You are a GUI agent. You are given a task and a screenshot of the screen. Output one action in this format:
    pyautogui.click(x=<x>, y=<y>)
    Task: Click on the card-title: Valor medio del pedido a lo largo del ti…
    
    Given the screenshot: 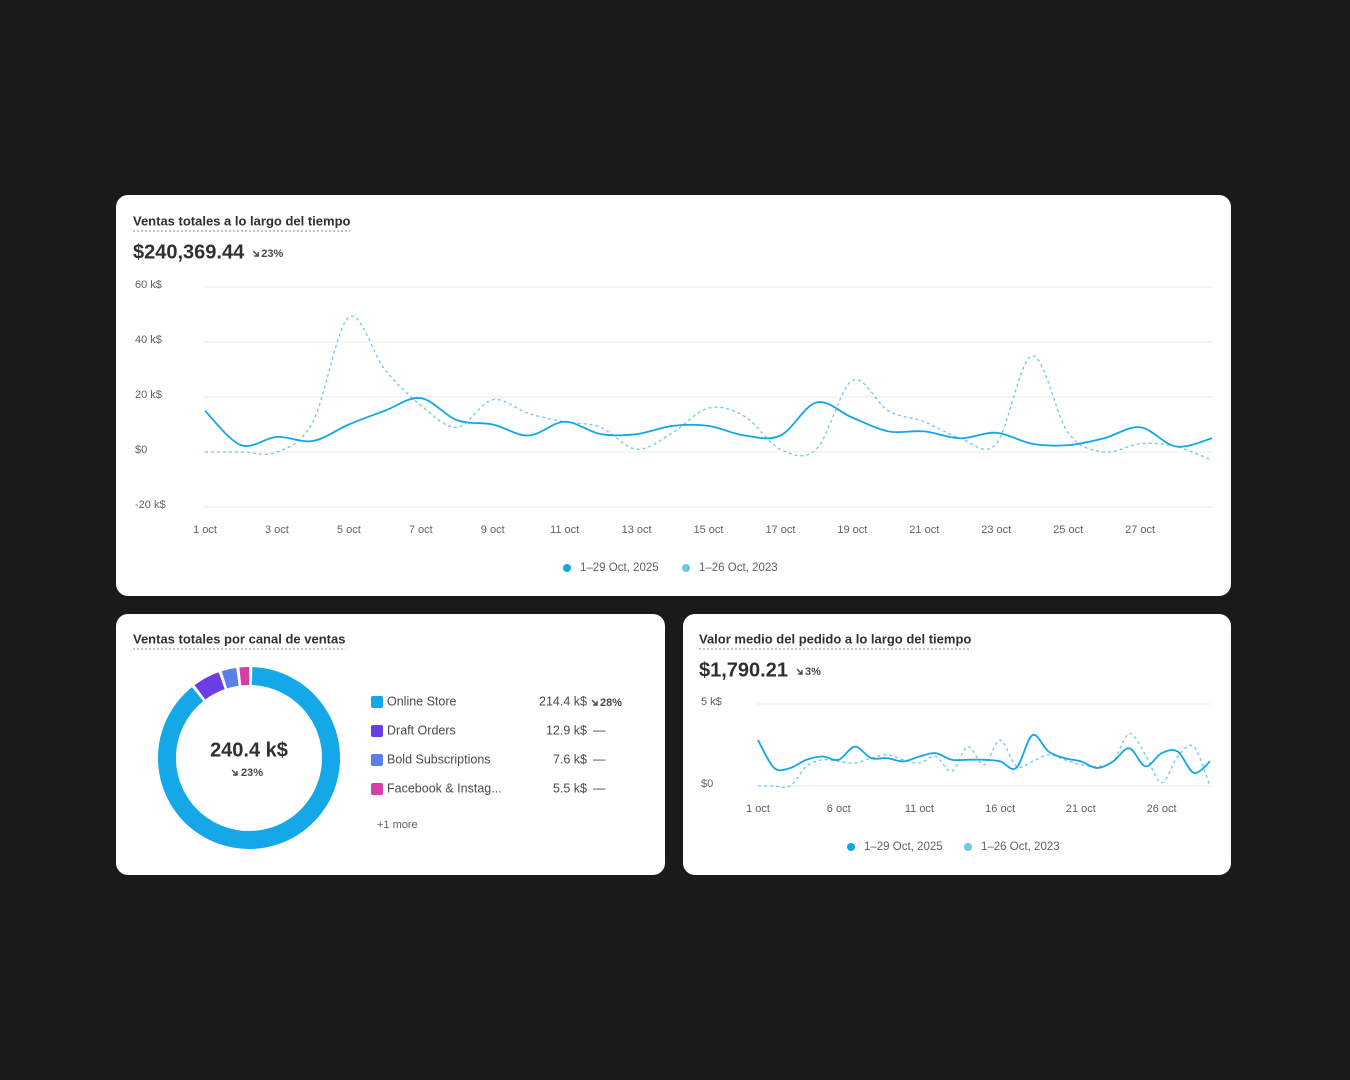 What is the action you would take?
    pyautogui.click(x=835, y=638)
    